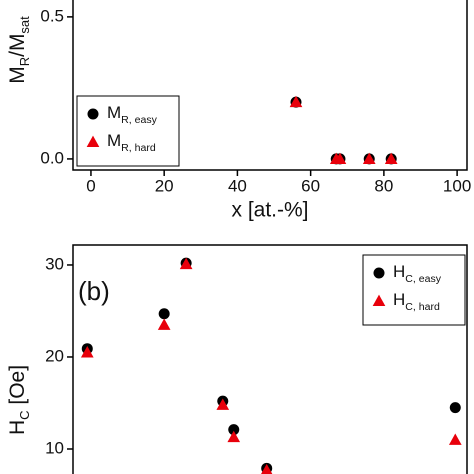 The image size is (474, 474). What do you see at coordinates (94, 291) in the screenshot?
I see `panel-label: (b)` at bounding box center [94, 291].